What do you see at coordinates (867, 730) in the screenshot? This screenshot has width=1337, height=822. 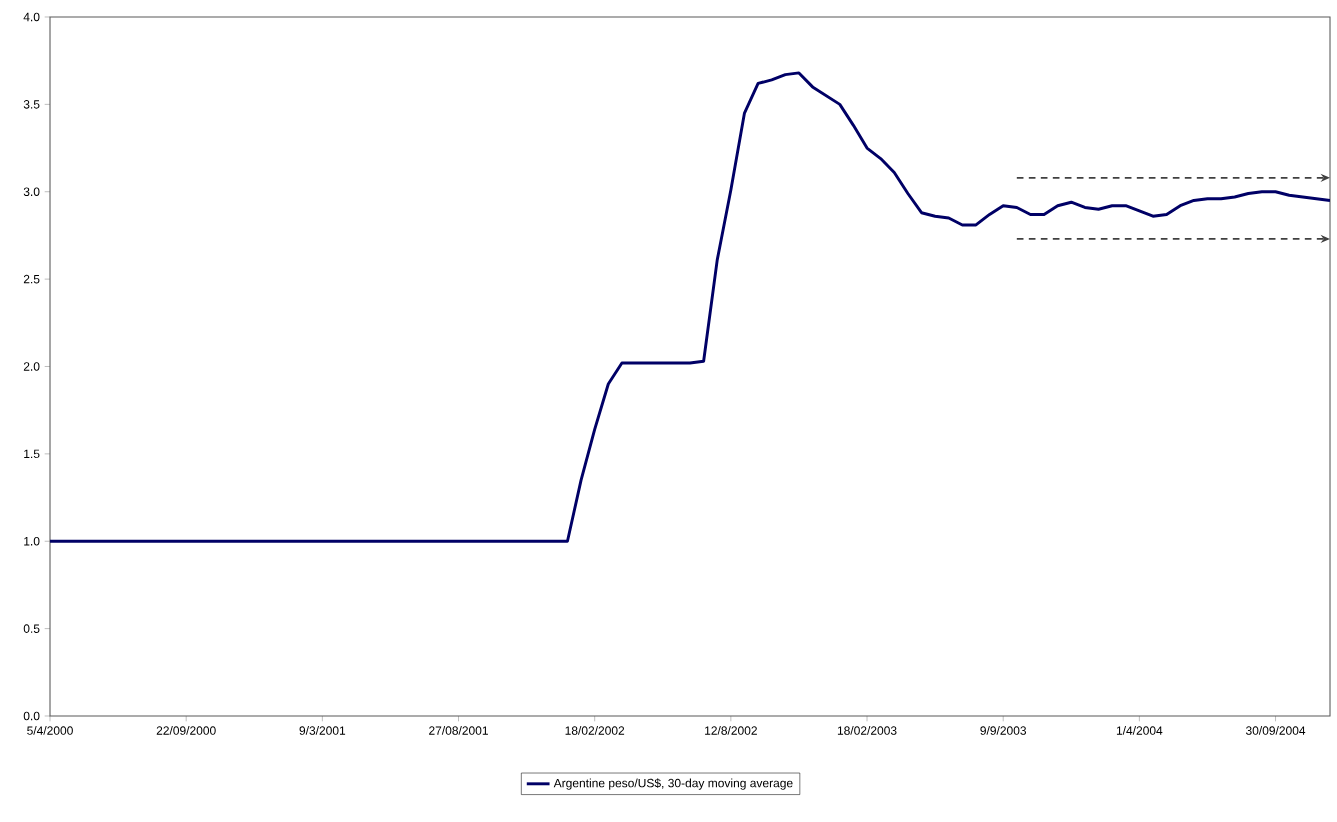 I see `x-tick-label: 18/02/2003` at bounding box center [867, 730].